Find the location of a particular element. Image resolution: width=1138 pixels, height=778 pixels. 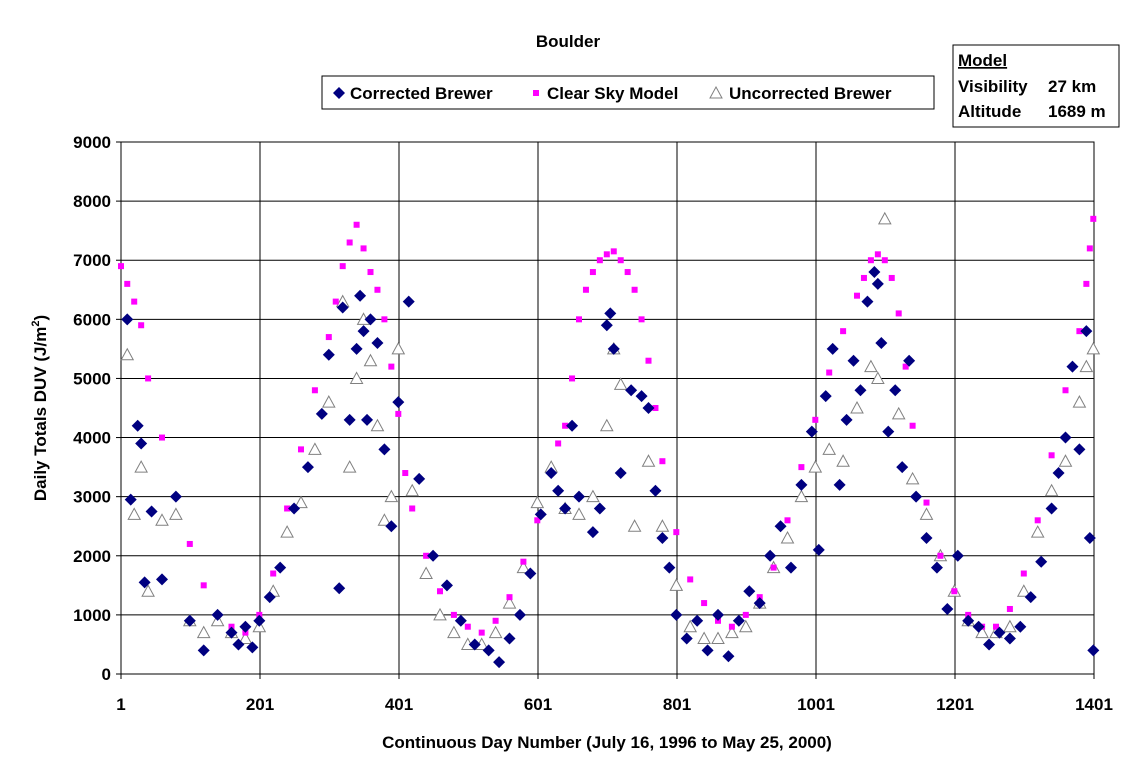

model-visibility-value: 27 km is located at coordinates (1072, 86).